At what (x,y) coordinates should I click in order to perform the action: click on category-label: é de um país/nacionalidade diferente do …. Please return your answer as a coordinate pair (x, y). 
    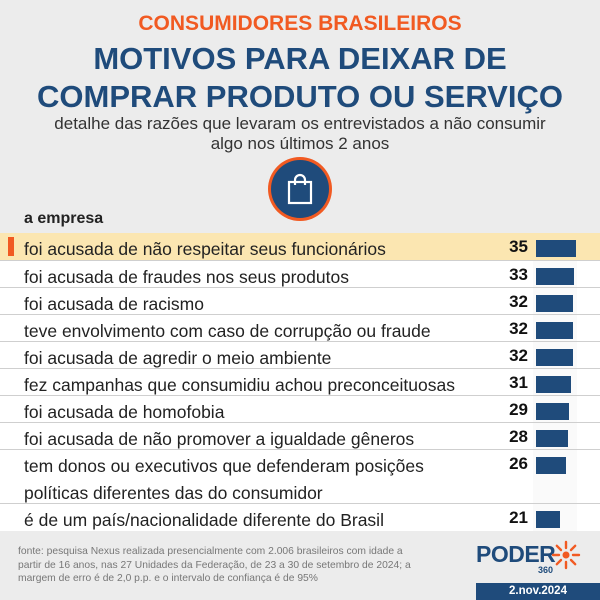
    Looking at the image, I should click on (244, 520).